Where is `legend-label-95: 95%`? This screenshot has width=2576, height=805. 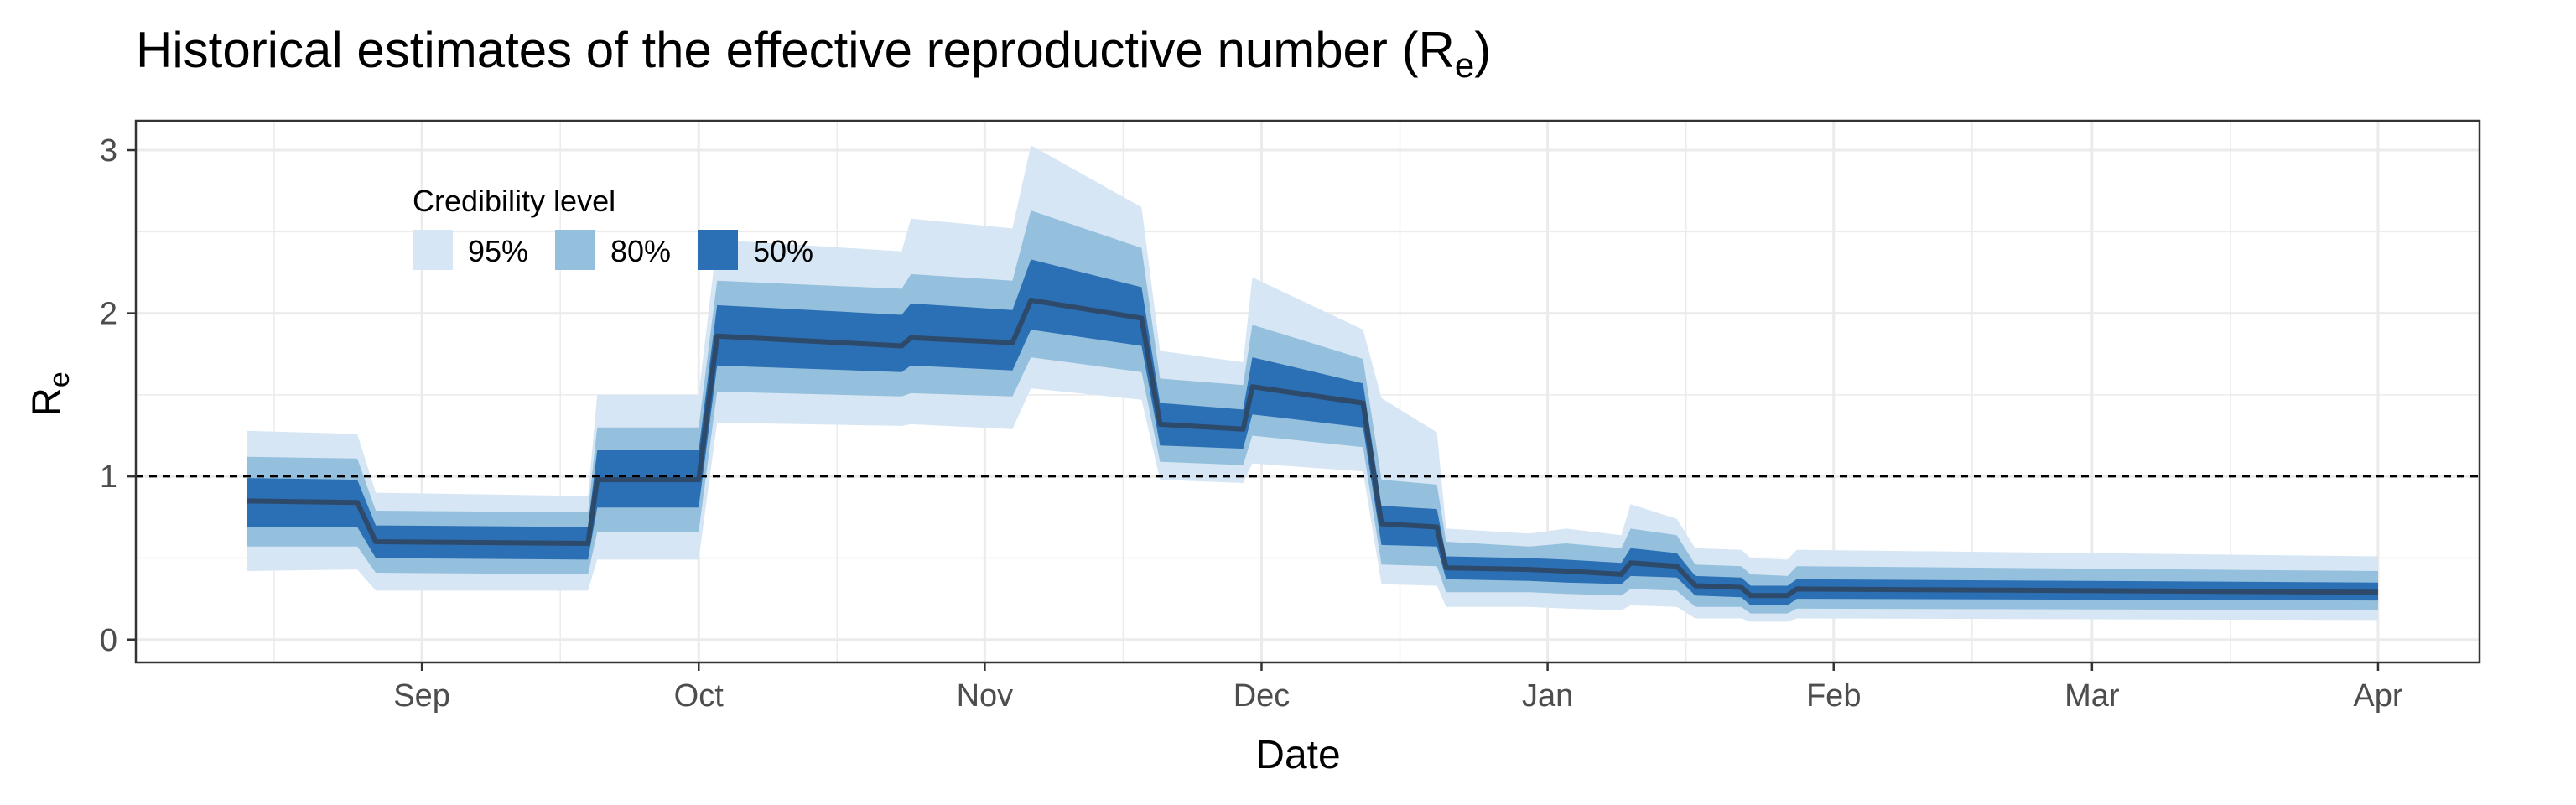
legend-label-95: 95% is located at coordinates (498, 251).